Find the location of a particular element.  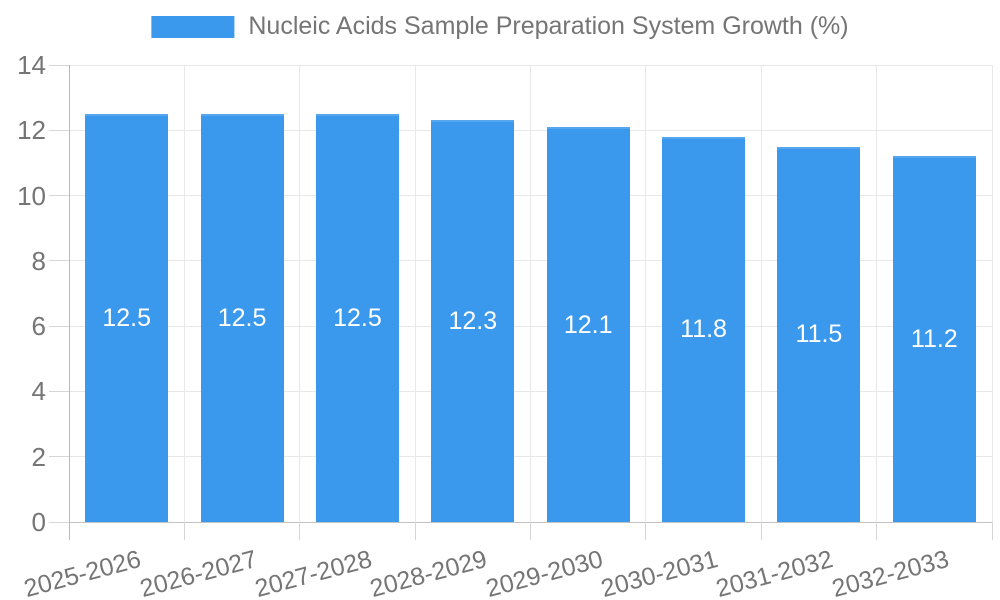

bar-2030-2031 is located at coordinates (704, 329).